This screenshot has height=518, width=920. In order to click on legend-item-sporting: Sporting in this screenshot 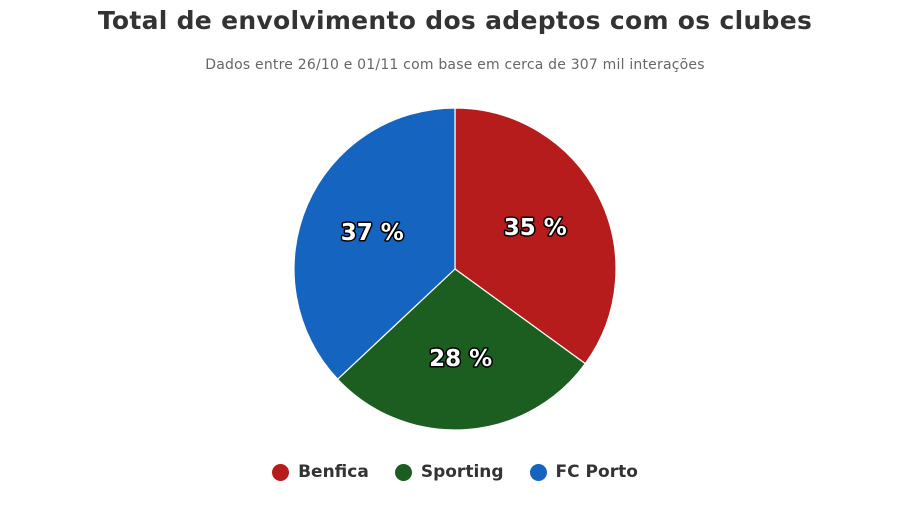, I will do `click(449, 472)`.